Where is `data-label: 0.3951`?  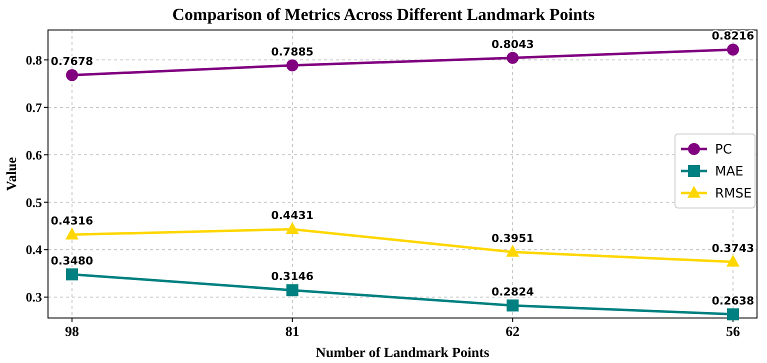
data-label: 0.3951 is located at coordinates (512, 238).